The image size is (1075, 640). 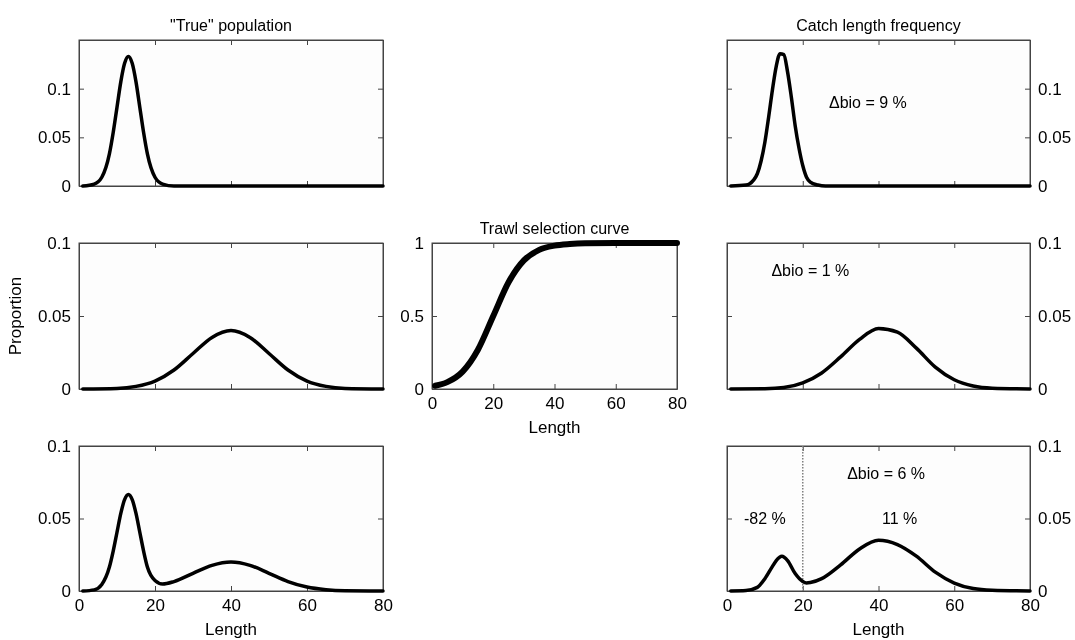 I want to click on annotation: Δbio = 9 %, so click(x=867, y=102).